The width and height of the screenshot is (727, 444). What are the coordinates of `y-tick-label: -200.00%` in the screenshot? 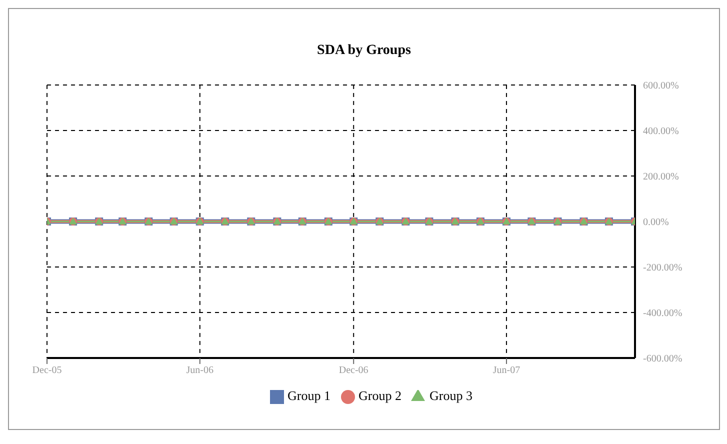 It's located at (662, 268).